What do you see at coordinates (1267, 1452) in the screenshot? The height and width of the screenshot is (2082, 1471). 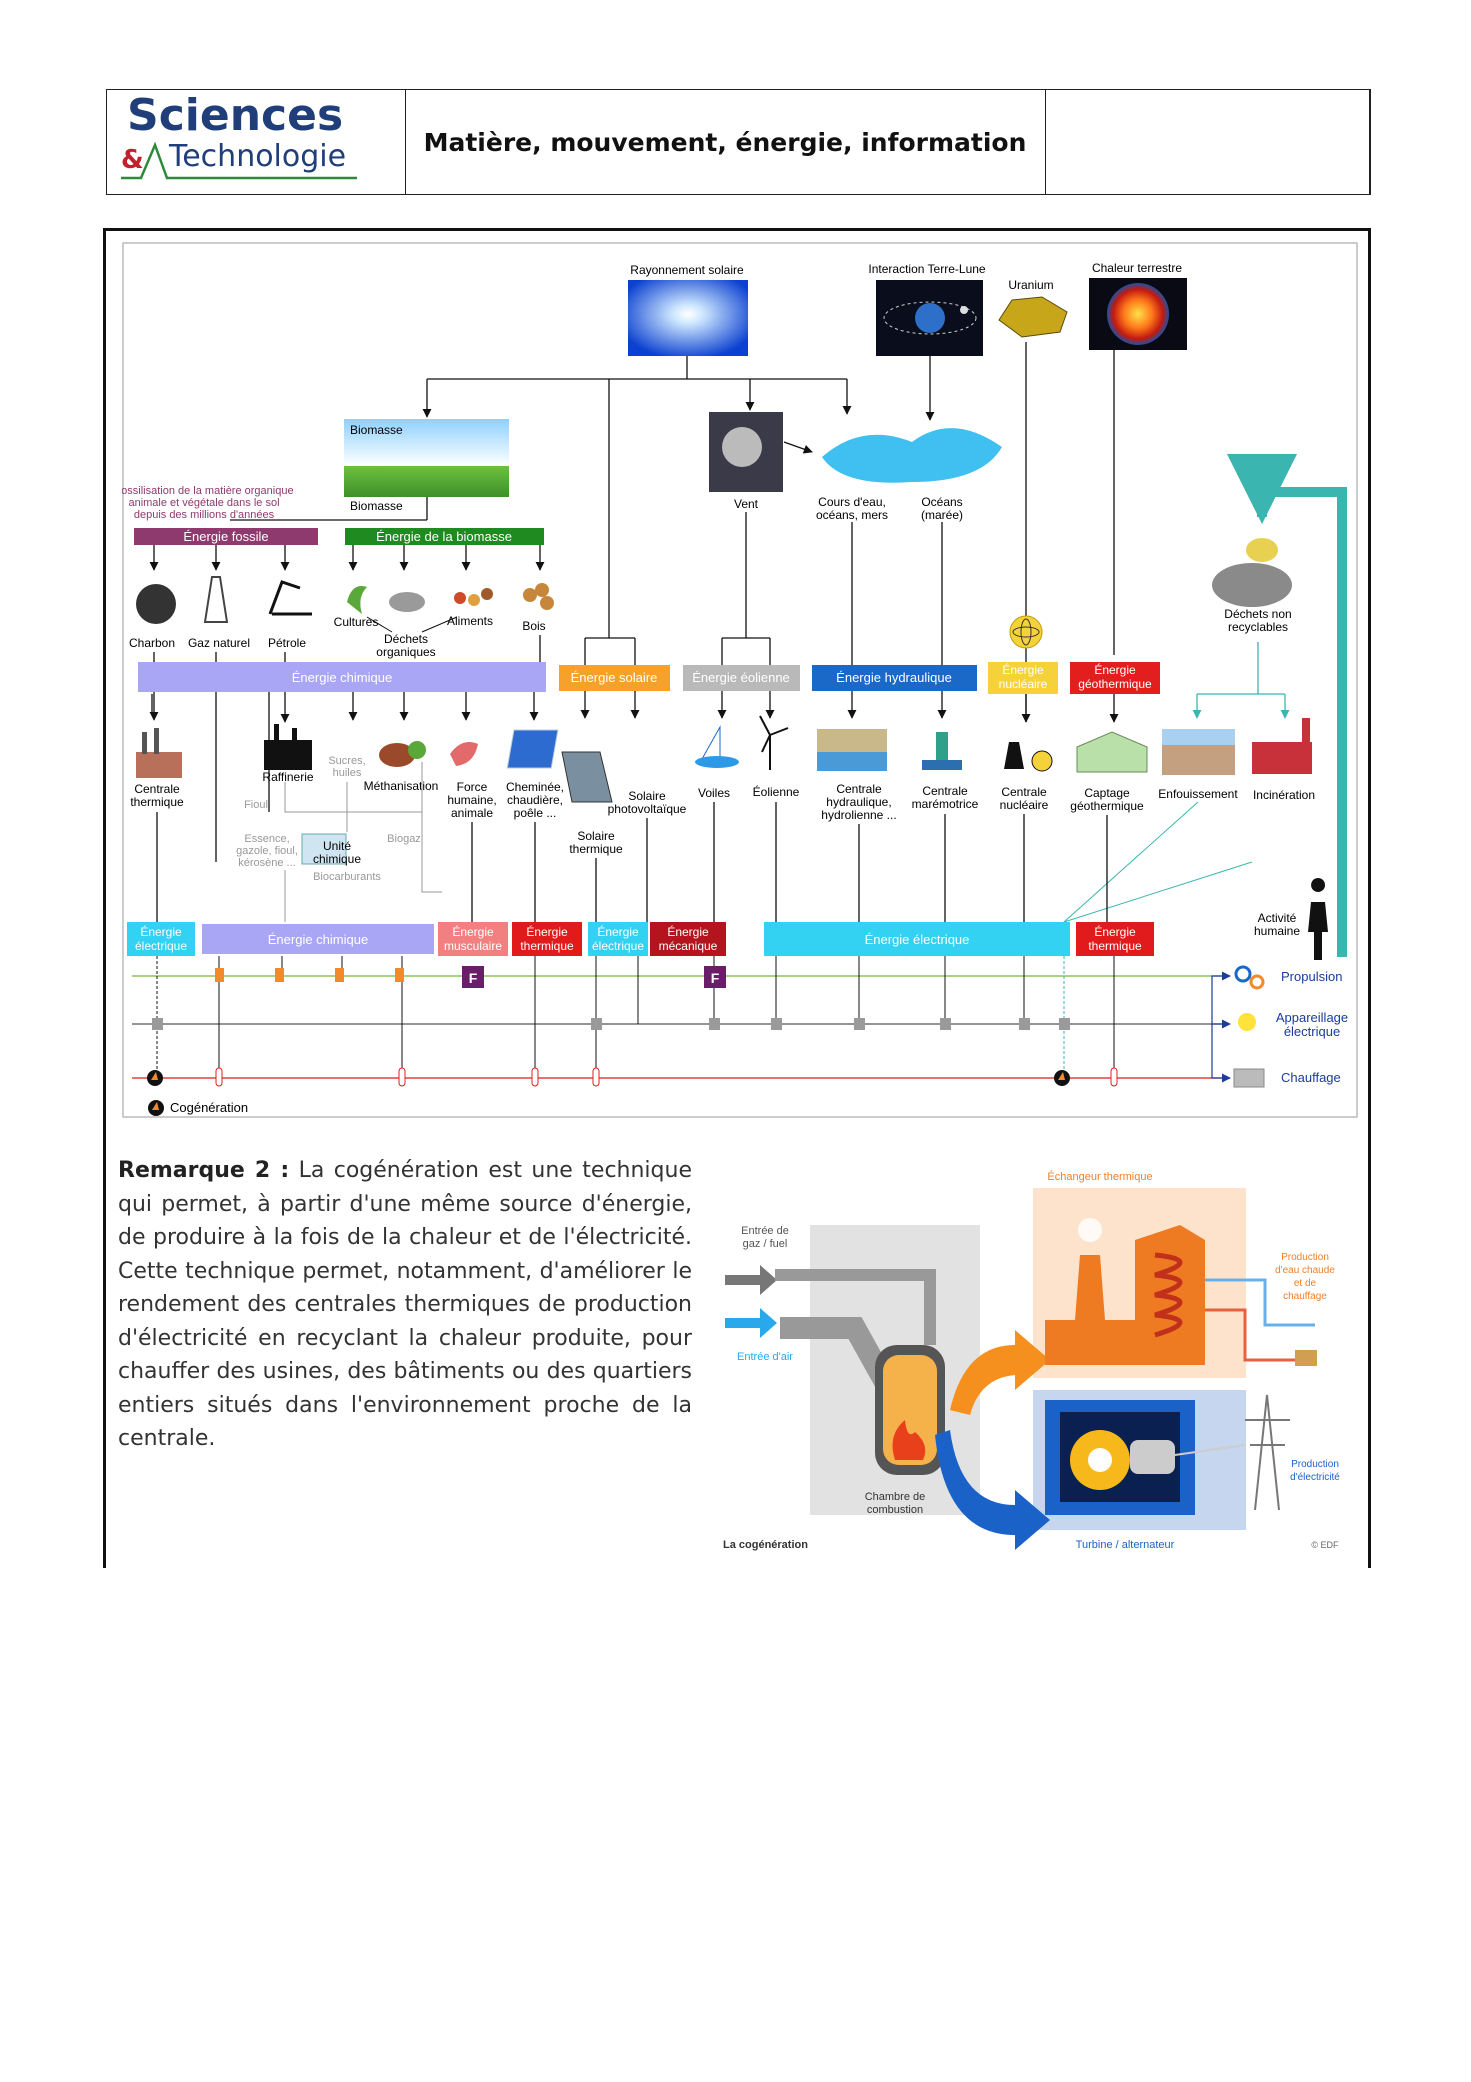 I see `pylon-icon` at bounding box center [1267, 1452].